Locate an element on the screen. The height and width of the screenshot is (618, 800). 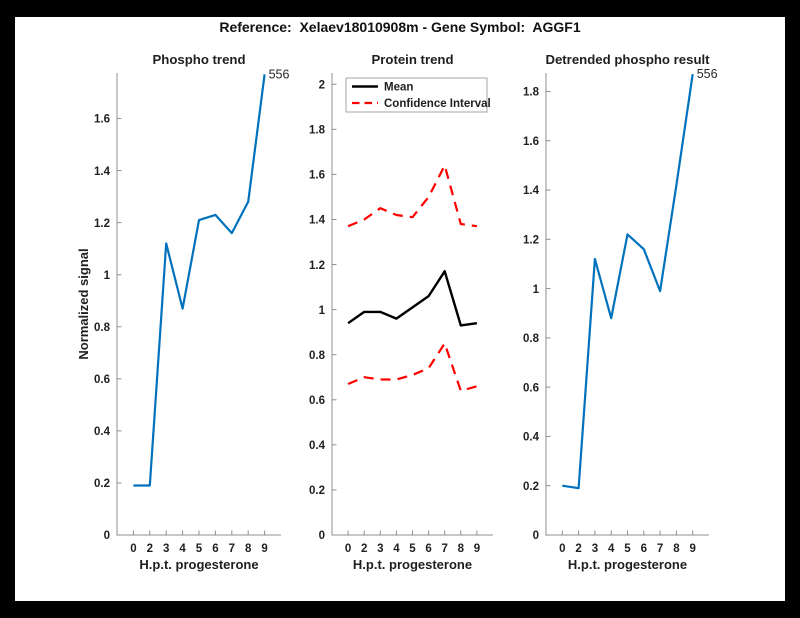
legend-label: Confidence Interval is located at coordinates (437, 104).